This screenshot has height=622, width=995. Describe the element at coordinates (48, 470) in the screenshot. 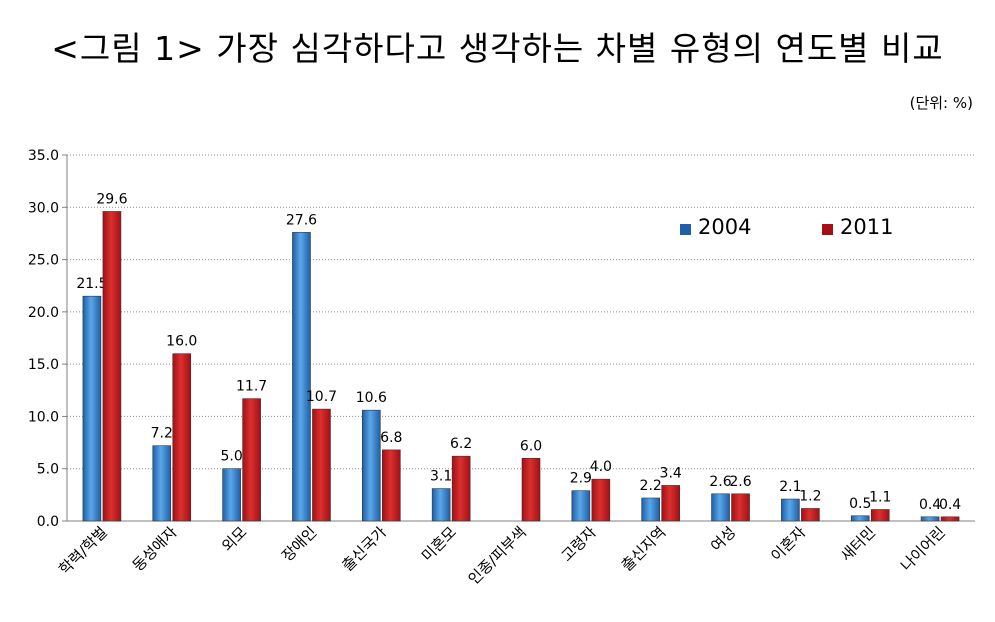

I see `y-tick-label: 5.0` at that location.